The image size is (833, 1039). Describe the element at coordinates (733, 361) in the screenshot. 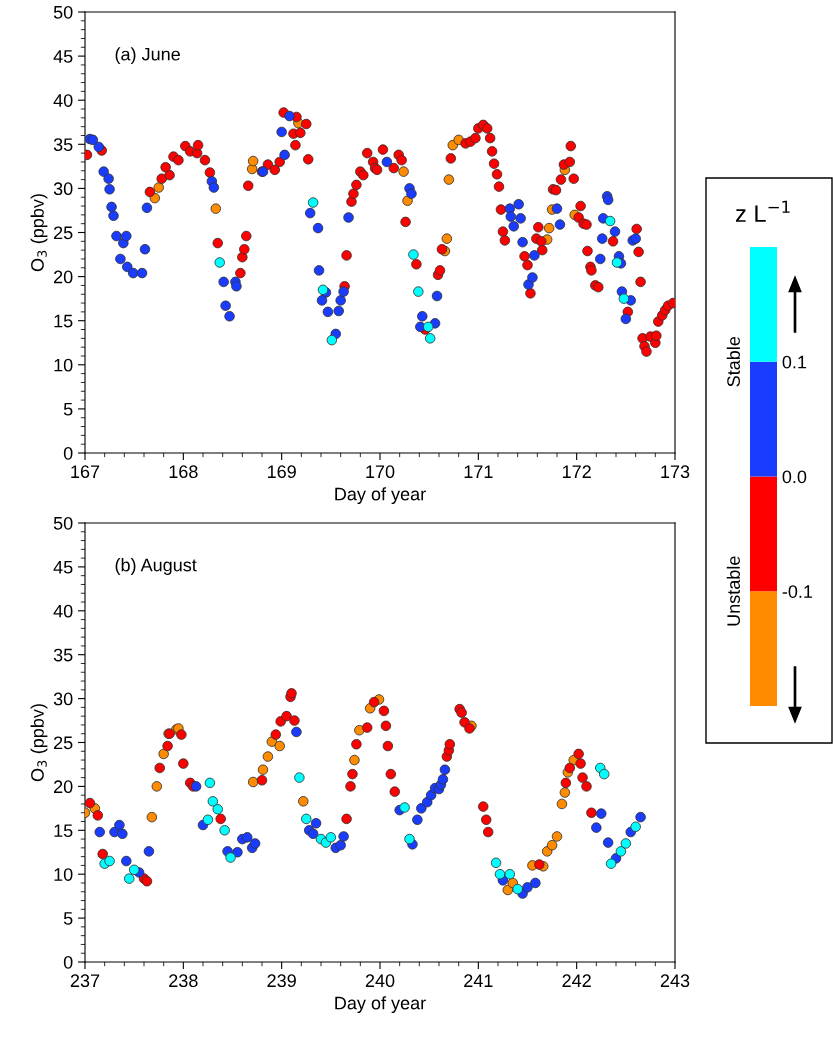

I see `text: Stable` at that location.